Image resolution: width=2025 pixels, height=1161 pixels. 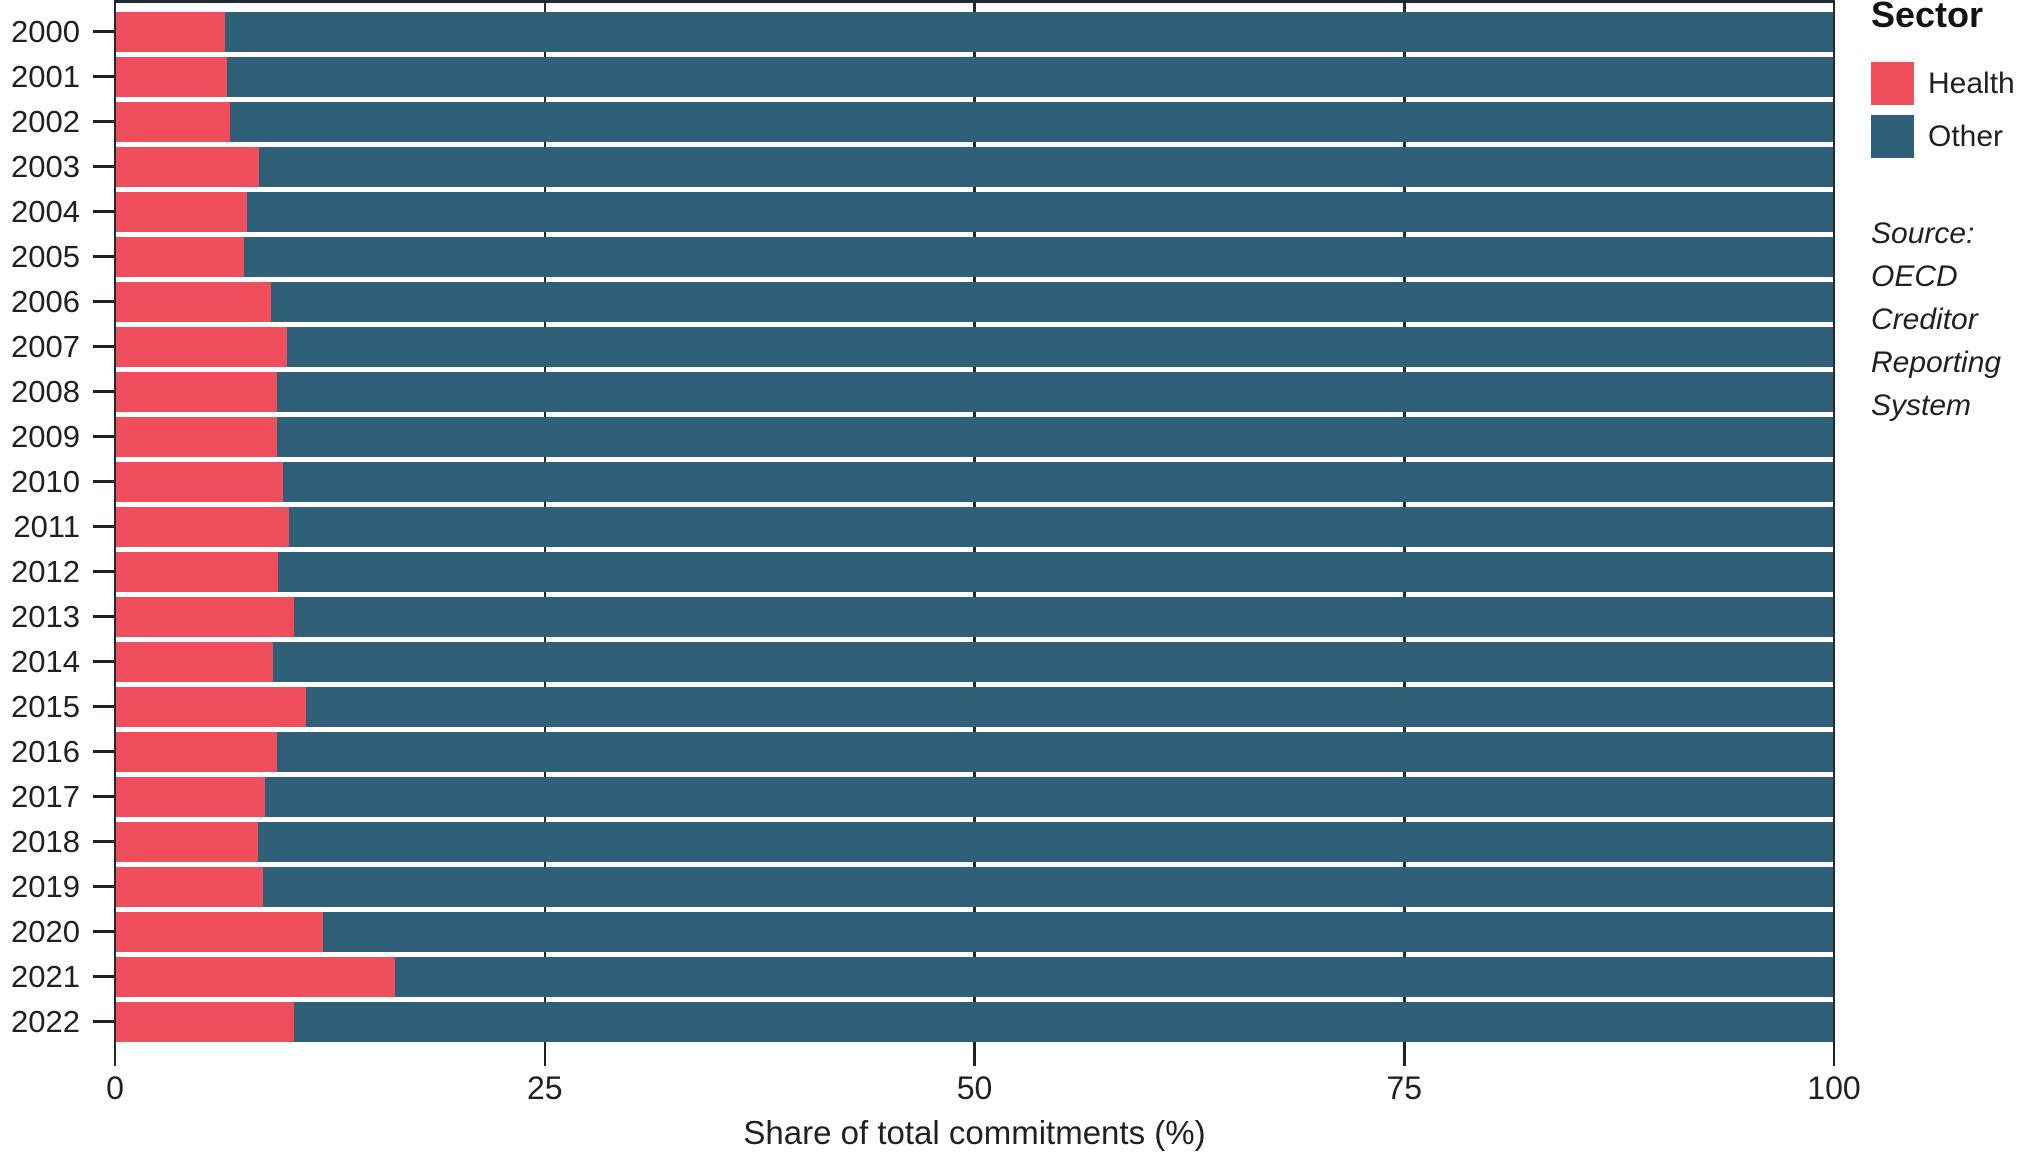 What do you see at coordinates (45, 931) in the screenshot?
I see `y-axis-label-2020: 2020` at bounding box center [45, 931].